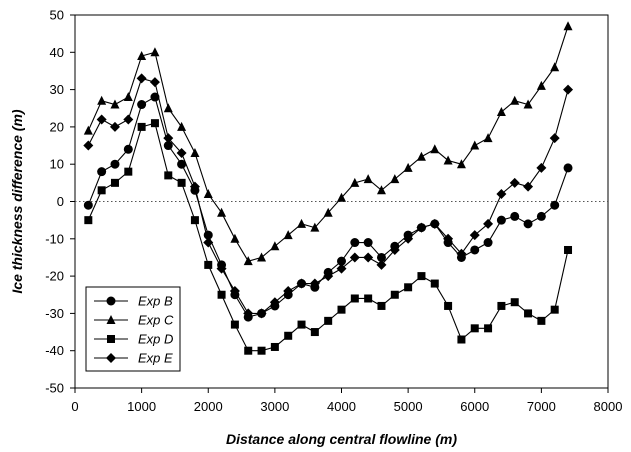  I want to click on y-tick-label: 40, so click(57, 52).